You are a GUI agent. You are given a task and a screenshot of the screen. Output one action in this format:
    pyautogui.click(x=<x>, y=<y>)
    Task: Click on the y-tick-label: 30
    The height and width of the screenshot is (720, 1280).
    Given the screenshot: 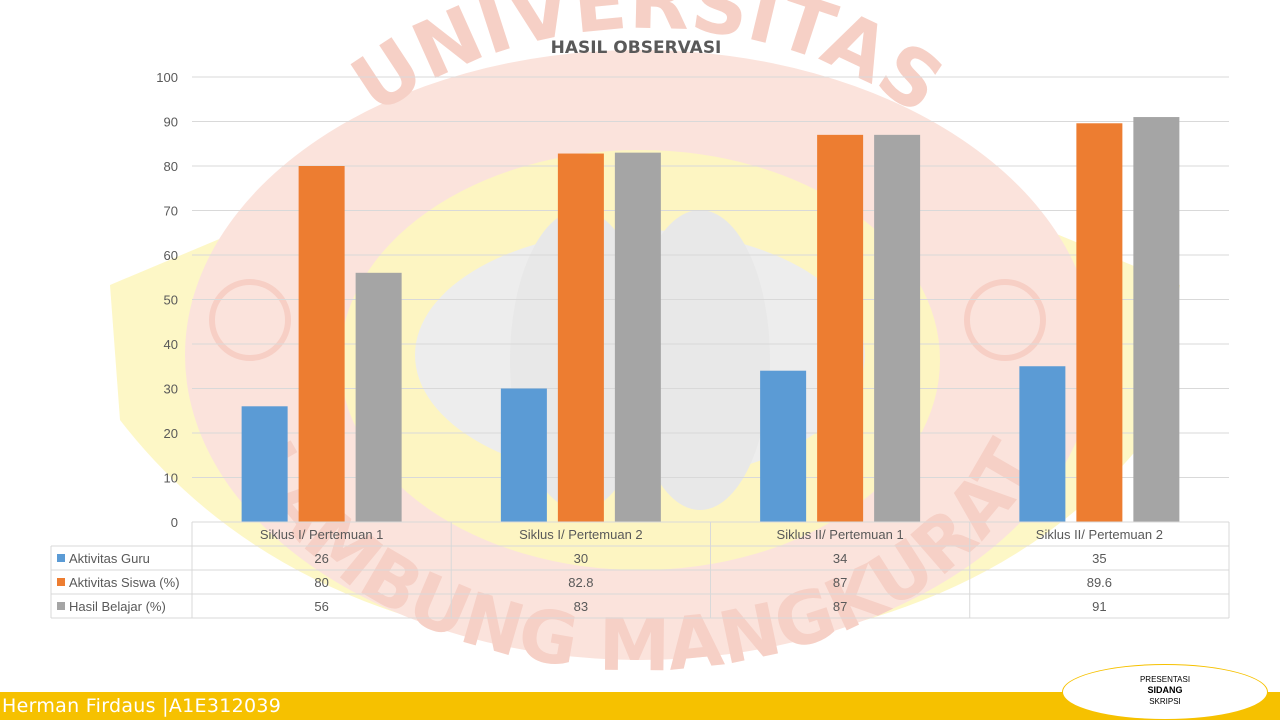 What is the action you would take?
    pyautogui.click(x=171, y=389)
    